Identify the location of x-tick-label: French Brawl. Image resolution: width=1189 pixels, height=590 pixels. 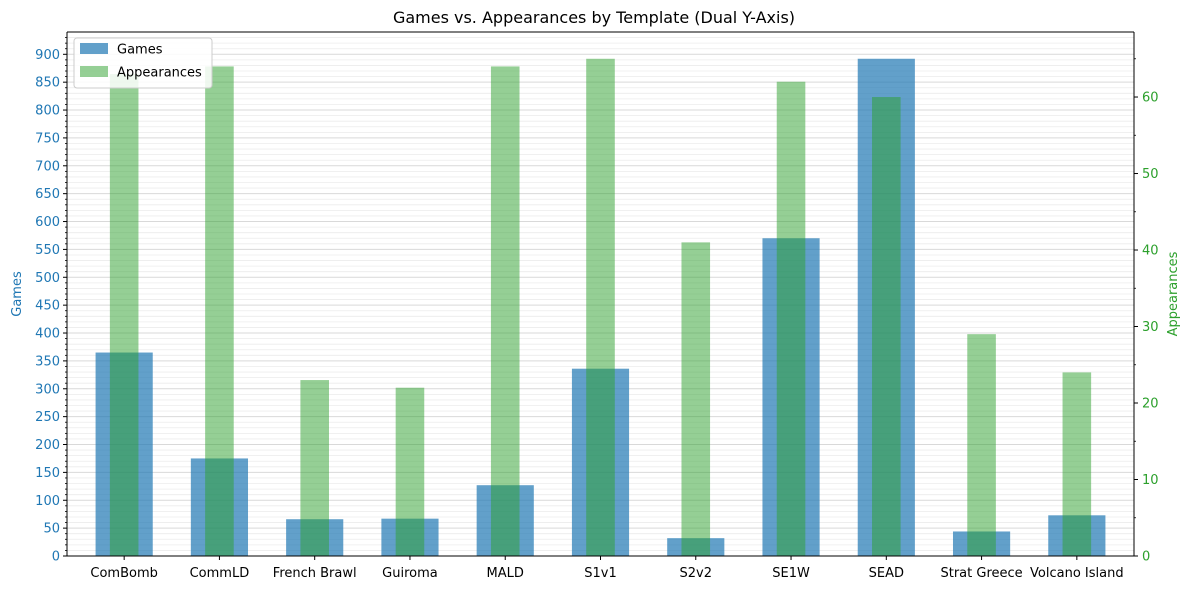
(315, 573).